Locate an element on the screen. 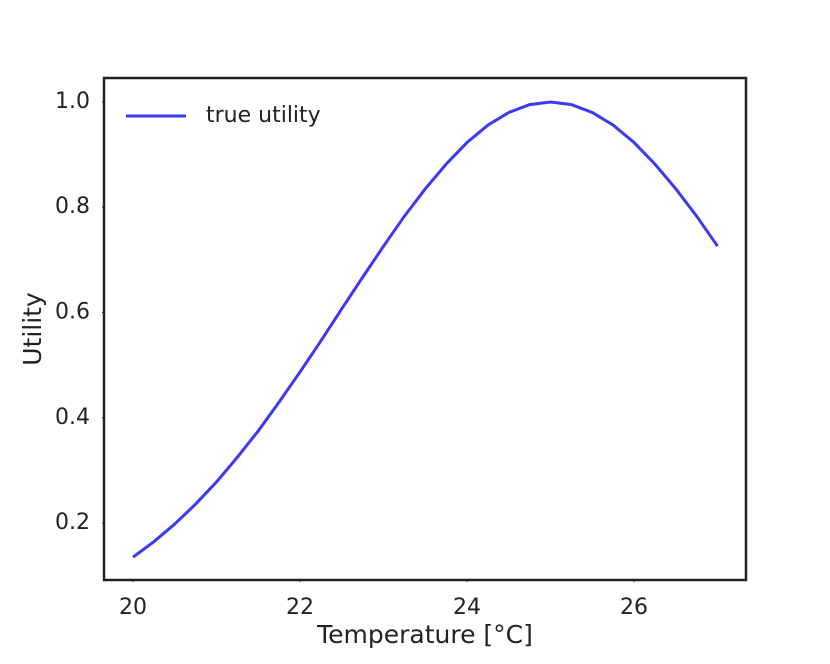 The height and width of the screenshot is (664, 830). legend-label: true utility is located at coordinates (263, 115).